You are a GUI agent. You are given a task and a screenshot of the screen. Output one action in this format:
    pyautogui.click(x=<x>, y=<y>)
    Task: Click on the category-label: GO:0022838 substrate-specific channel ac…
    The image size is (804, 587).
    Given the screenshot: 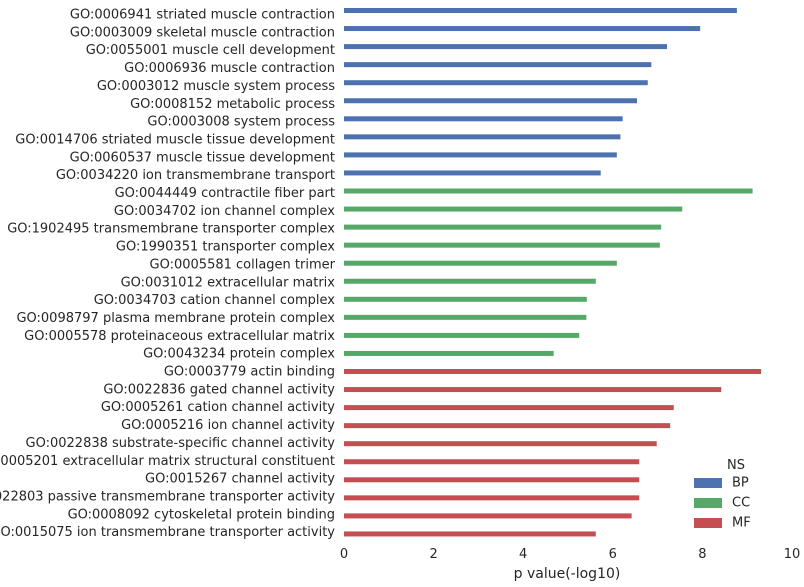 What is the action you would take?
    pyautogui.click(x=181, y=443)
    